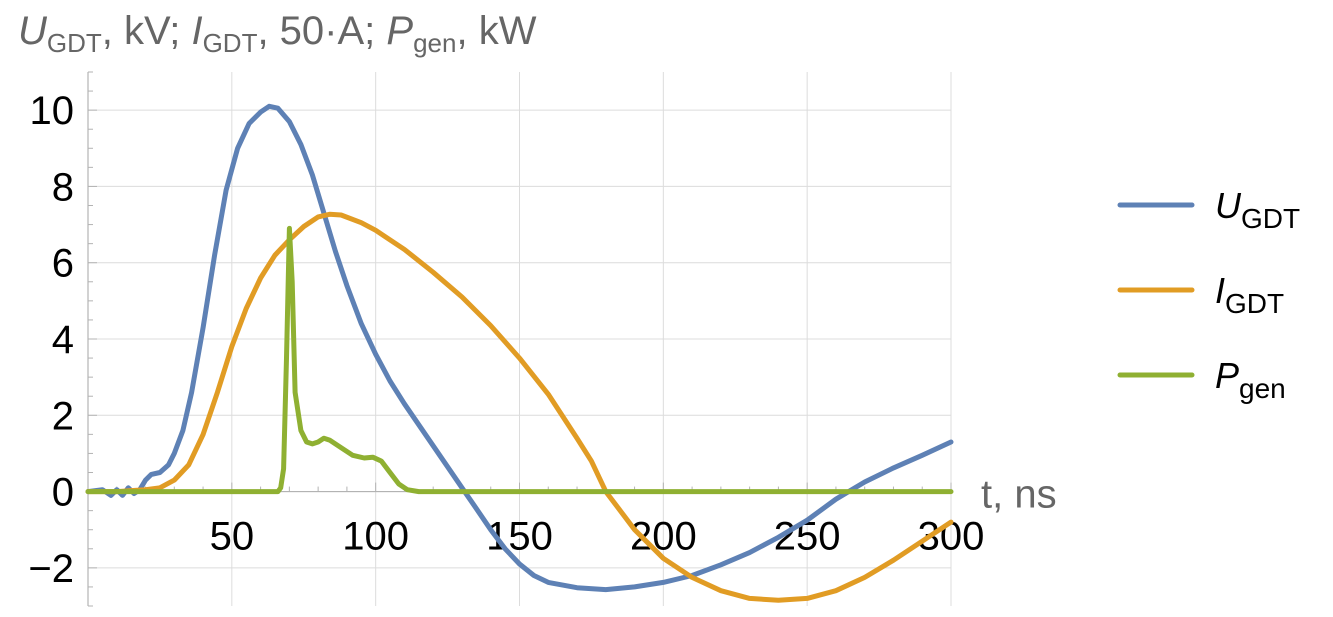 The width and height of the screenshot is (1333, 617). Describe the element at coordinates (230, 43) in the screenshot. I see `title-i-subscript: GDT` at that location.